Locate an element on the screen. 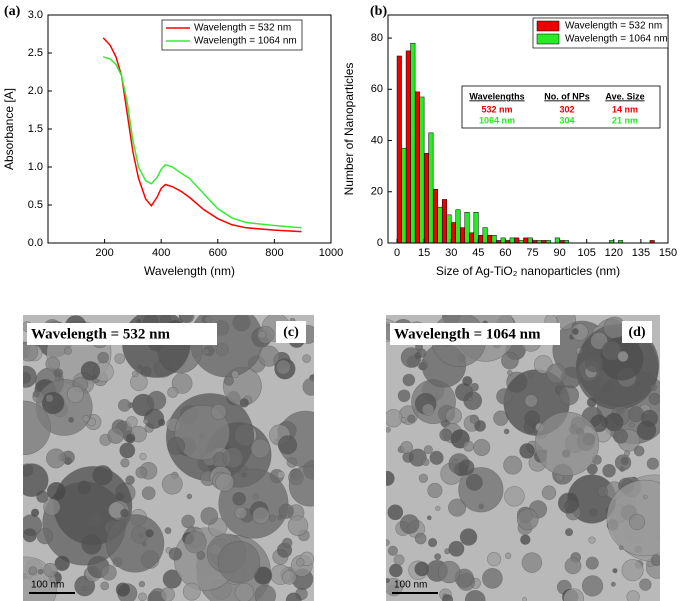 This screenshot has height=601, width=685. x-tick-label: 120 is located at coordinates (614, 253).